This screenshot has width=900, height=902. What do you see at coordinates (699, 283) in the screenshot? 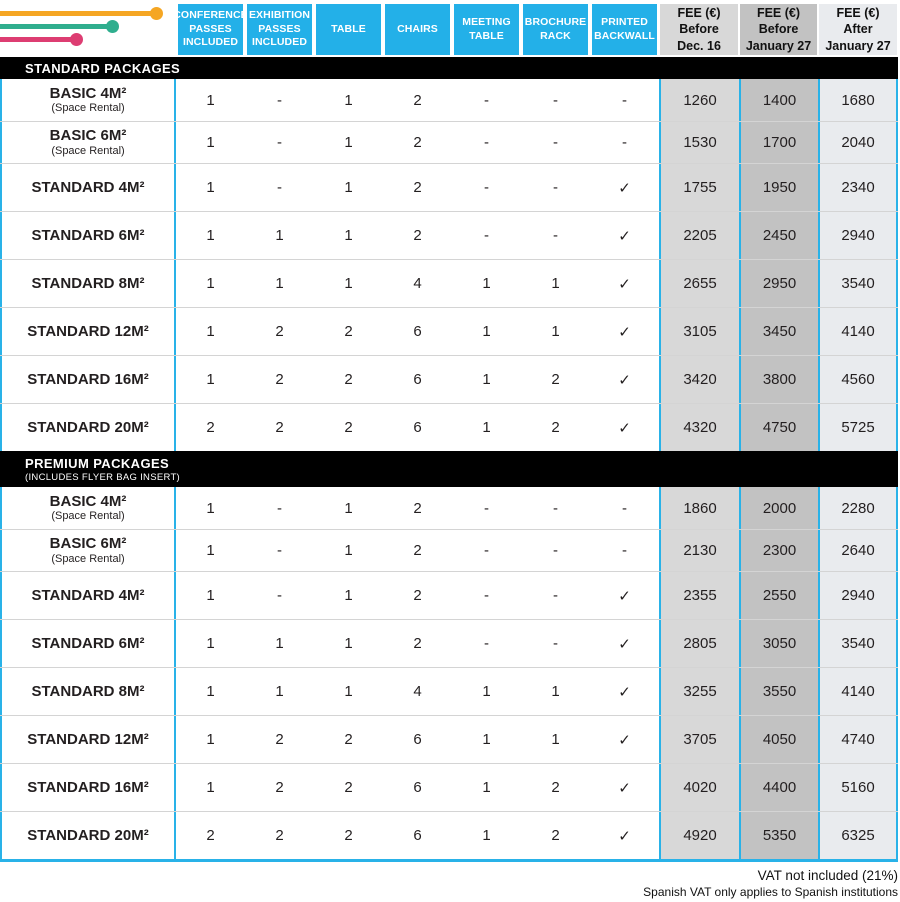
I see `fee-value: 2655` at bounding box center [699, 283].